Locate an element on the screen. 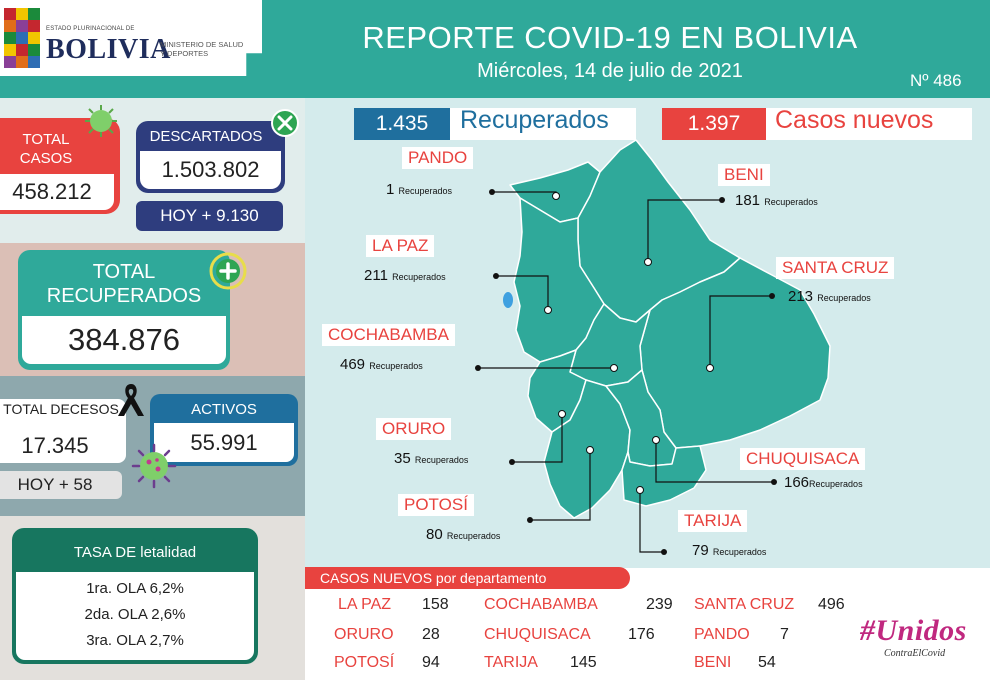 The width and height of the screenshot is (990, 680). dept-label-pando: PANDO is located at coordinates (438, 158).